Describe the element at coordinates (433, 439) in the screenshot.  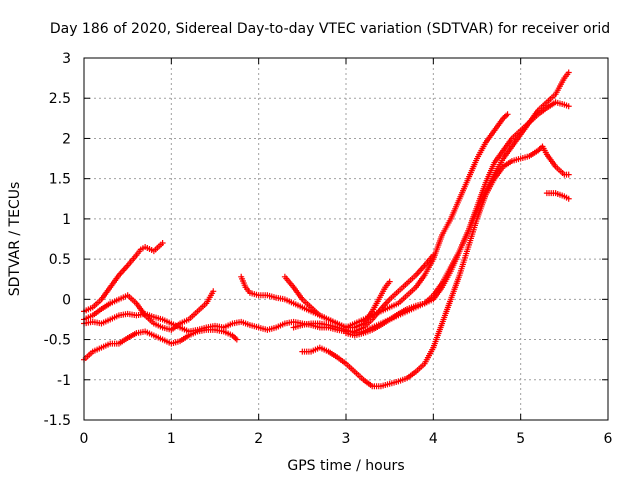
I see `x-tick-label: 4` at that location.